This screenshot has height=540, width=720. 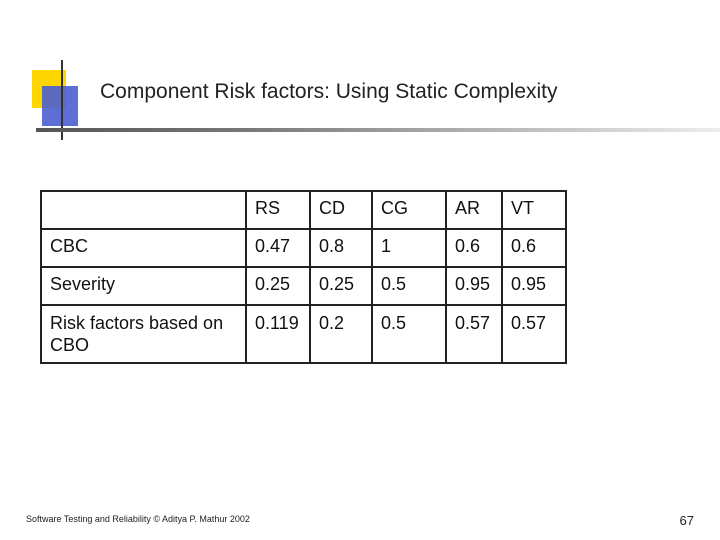 What do you see at coordinates (60, 106) in the screenshot?
I see `decor-blue-square` at bounding box center [60, 106].